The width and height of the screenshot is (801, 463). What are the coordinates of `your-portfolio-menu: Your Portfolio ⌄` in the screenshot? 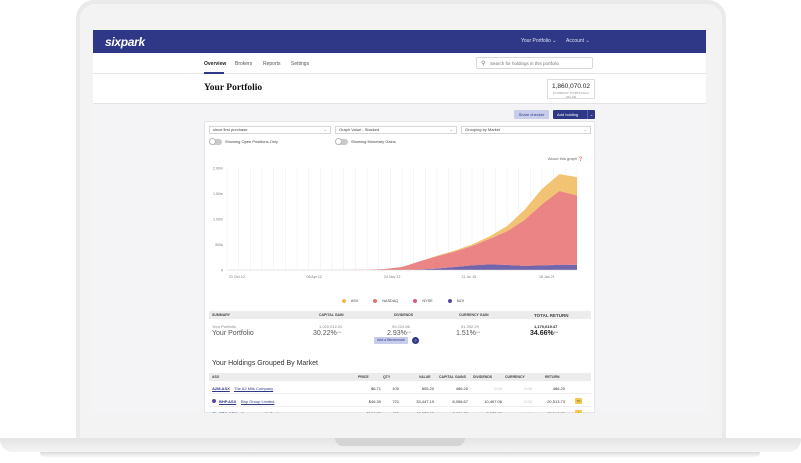 It's located at (539, 41).